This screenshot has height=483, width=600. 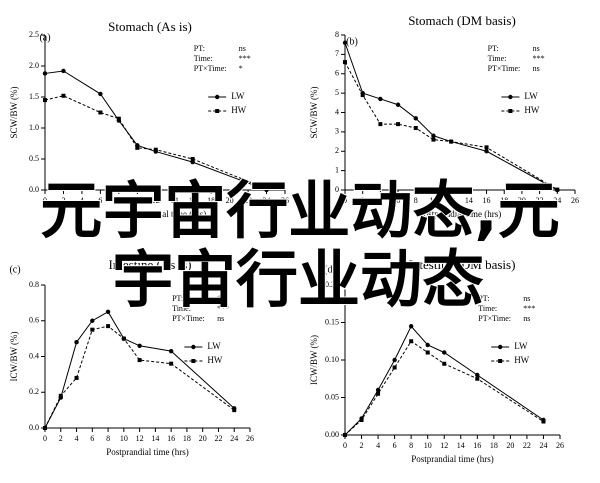 I want to click on annotation-value: *, so click(x=241, y=68).